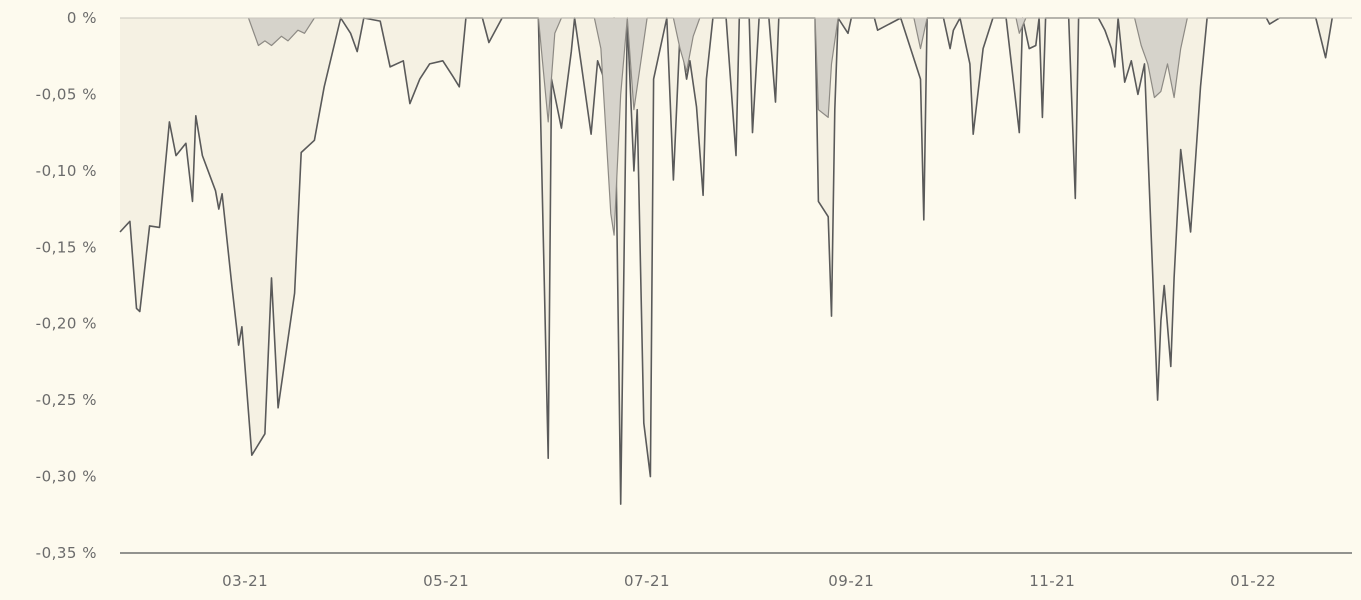  Describe the element at coordinates (82, 18) in the screenshot. I see `y-tick-label: 0 %` at that location.